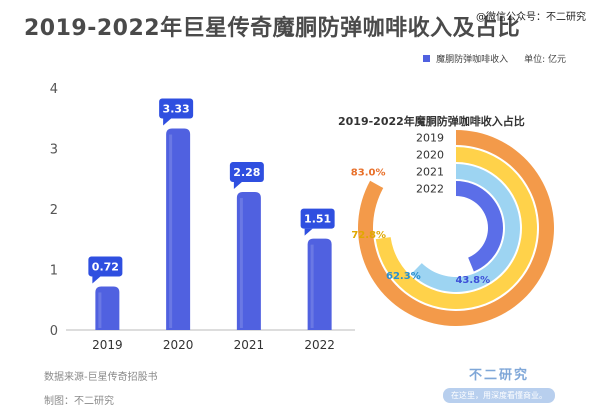 Image resolution: width=600 pixels, height=411 pixels. Describe the element at coordinates (431, 121) in the screenshot. I see `donut-title: 2019-2022年魔胴防弹咖啡收入占比` at that location.